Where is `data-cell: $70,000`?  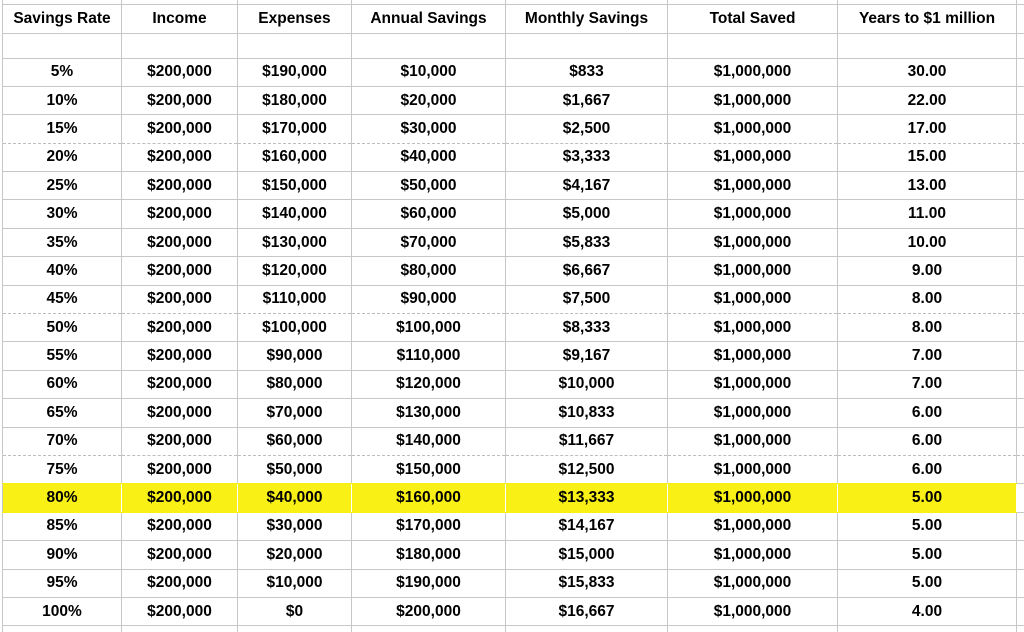
data-cell: $70,000 is located at coordinates (294, 413).